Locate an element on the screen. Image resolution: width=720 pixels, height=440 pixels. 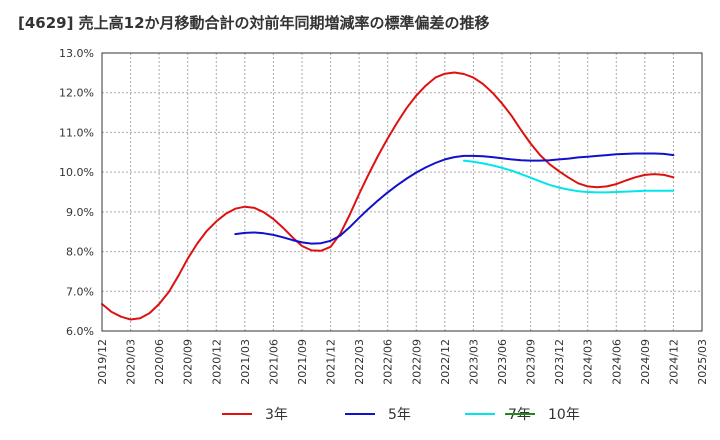
legend-label: 5年 is located at coordinates (399, 415).